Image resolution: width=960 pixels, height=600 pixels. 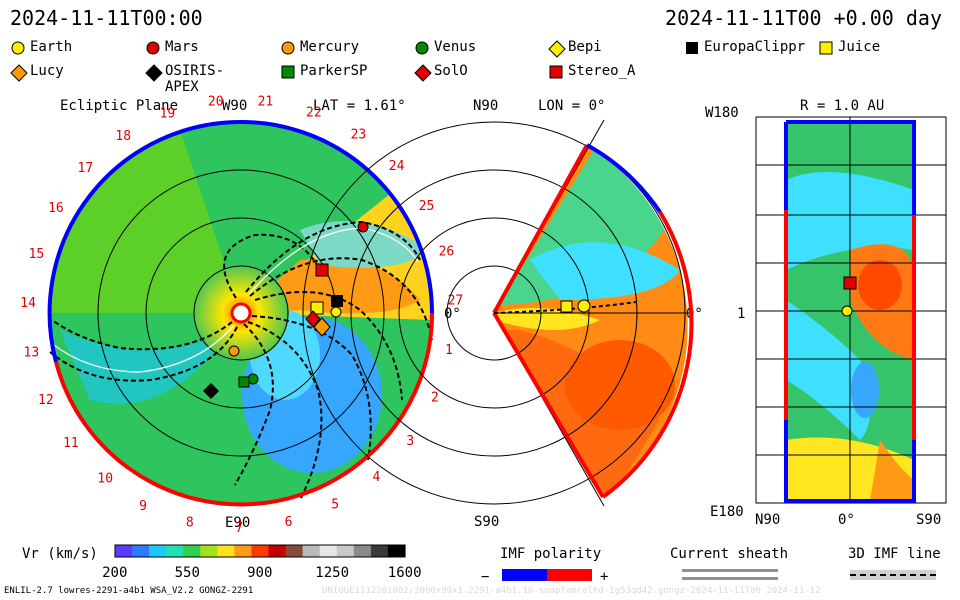 What do you see at coordinates (485, 577) in the screenshot?
I see `imf-minus: −` at bounding box center [485, 577].